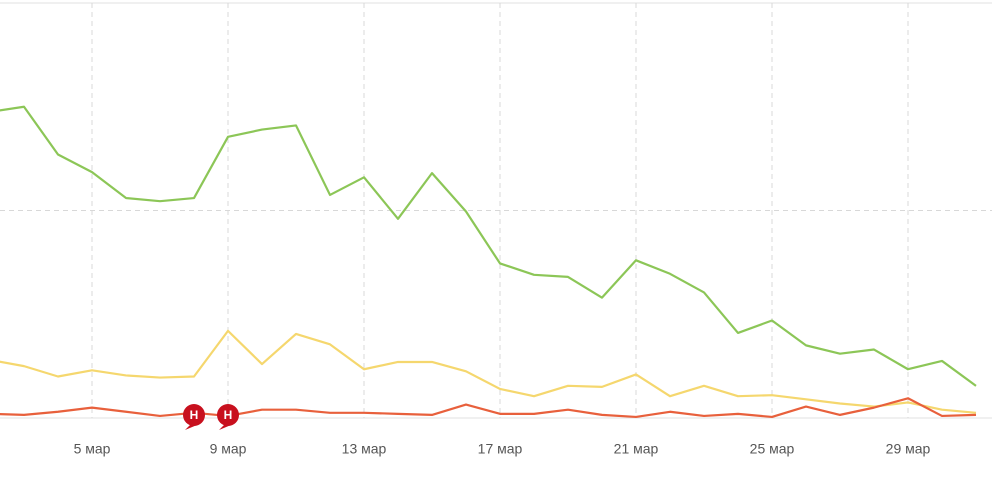 The image size is (992, 477). What do you see at coordinates (908, 449) in the screenshot?
I see `x-tick-label: 29 мар` at bounding box center [908, 449].